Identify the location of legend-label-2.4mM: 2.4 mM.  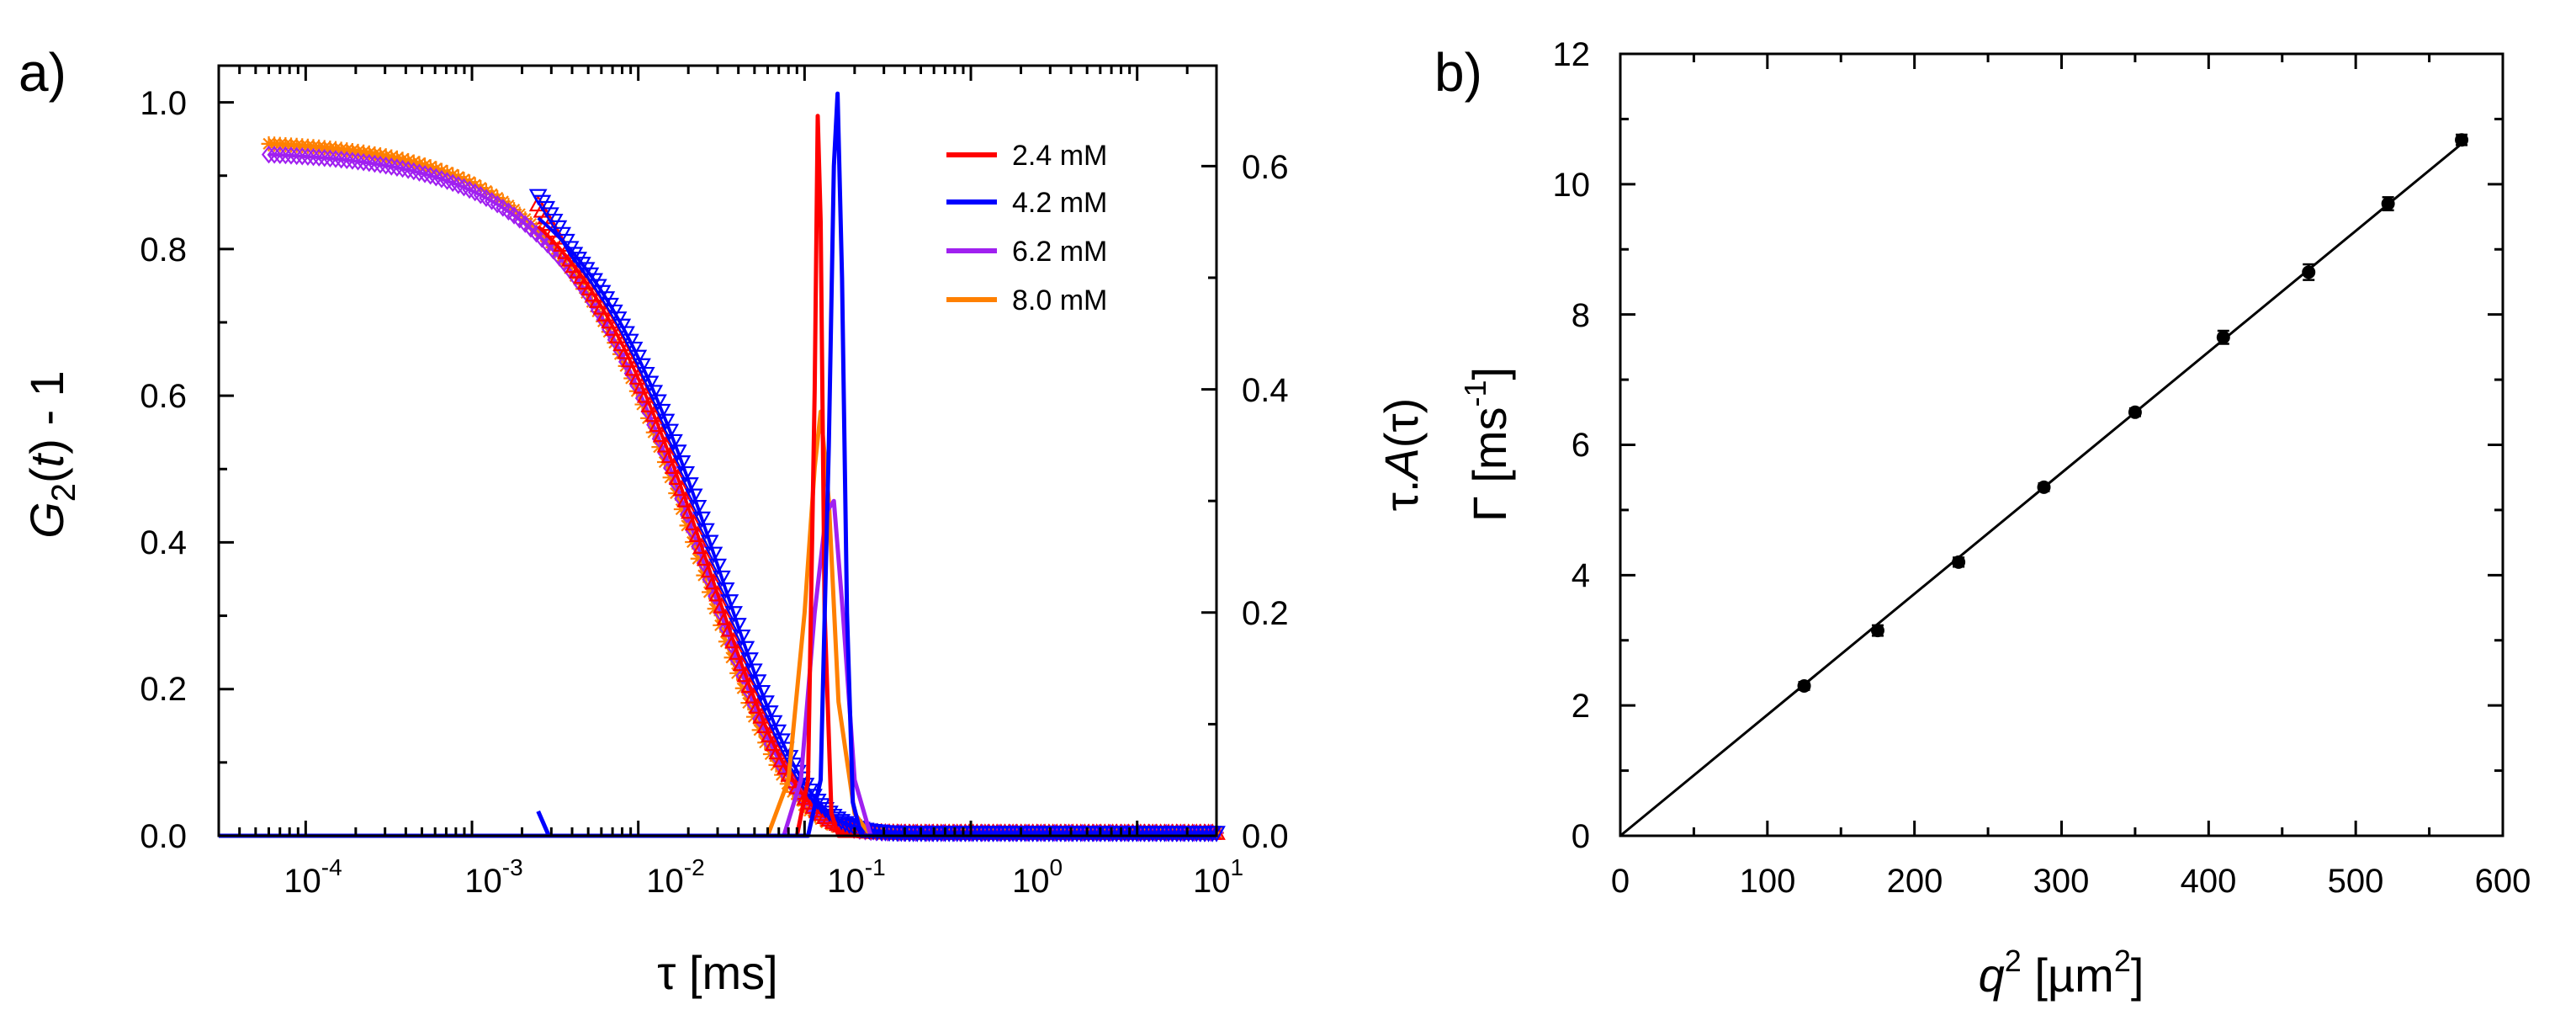
(1059, 156).